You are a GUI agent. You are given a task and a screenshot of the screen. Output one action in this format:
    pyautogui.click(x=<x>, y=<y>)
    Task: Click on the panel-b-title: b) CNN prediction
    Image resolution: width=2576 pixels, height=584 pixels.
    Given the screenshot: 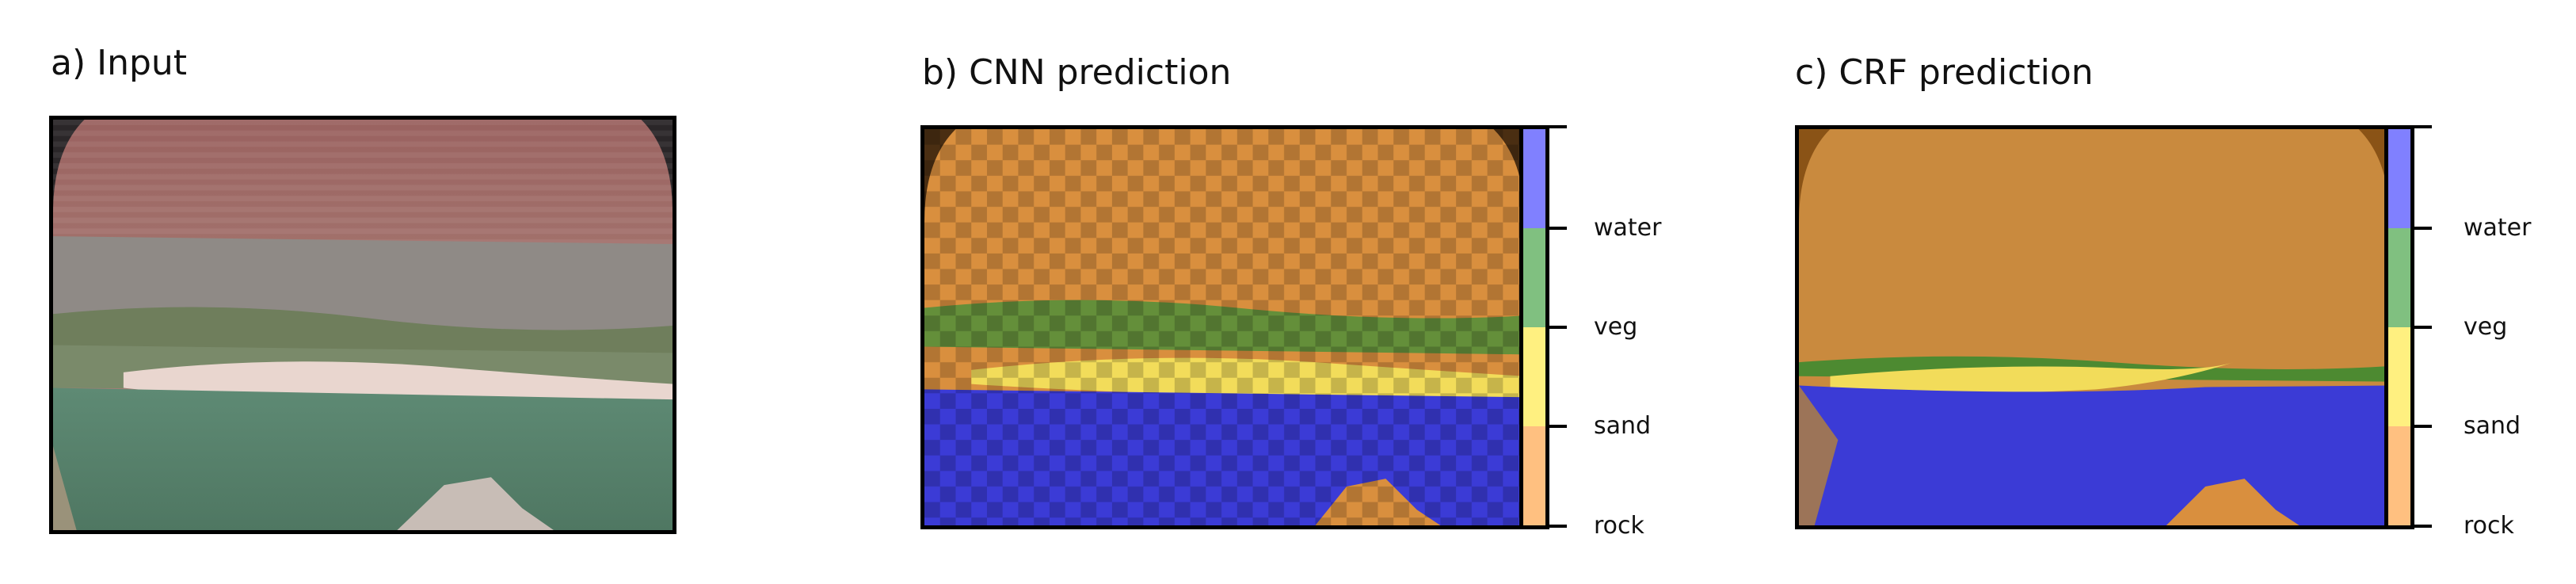 What is the action you would take?
    pyautogui.click(x=1077, y=72)
    